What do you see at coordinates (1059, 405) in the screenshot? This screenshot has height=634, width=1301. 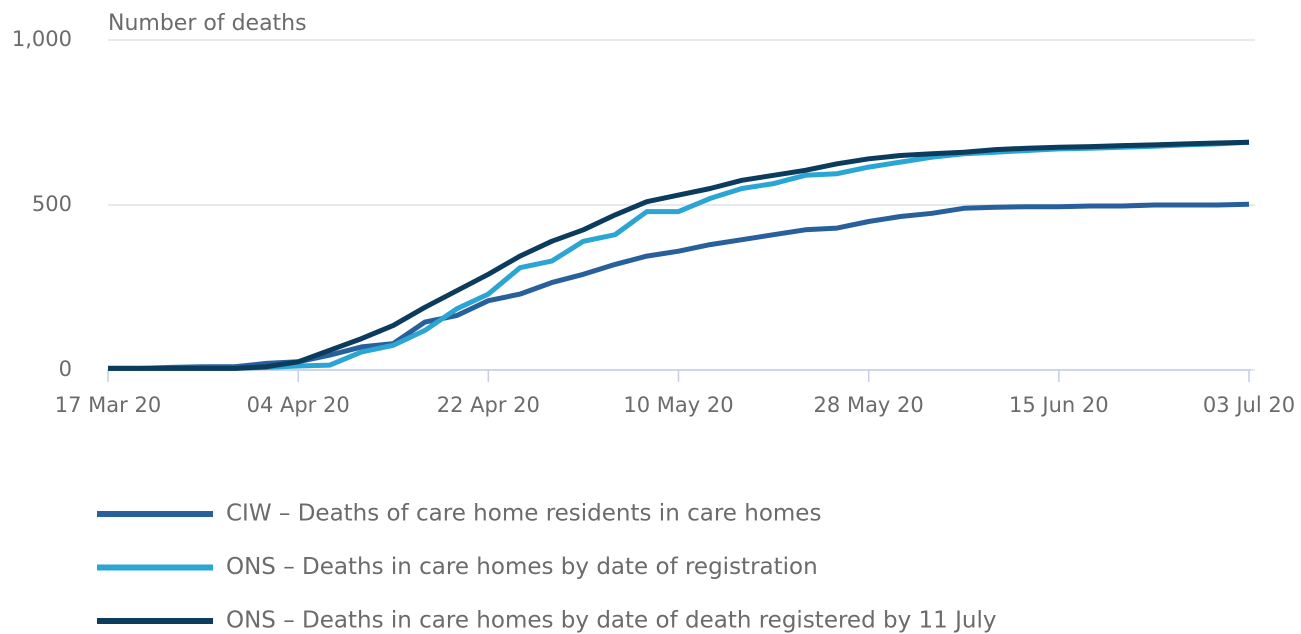 I see `x-tick-label: 15 Jun 20` at bounding box center [1059, 405].